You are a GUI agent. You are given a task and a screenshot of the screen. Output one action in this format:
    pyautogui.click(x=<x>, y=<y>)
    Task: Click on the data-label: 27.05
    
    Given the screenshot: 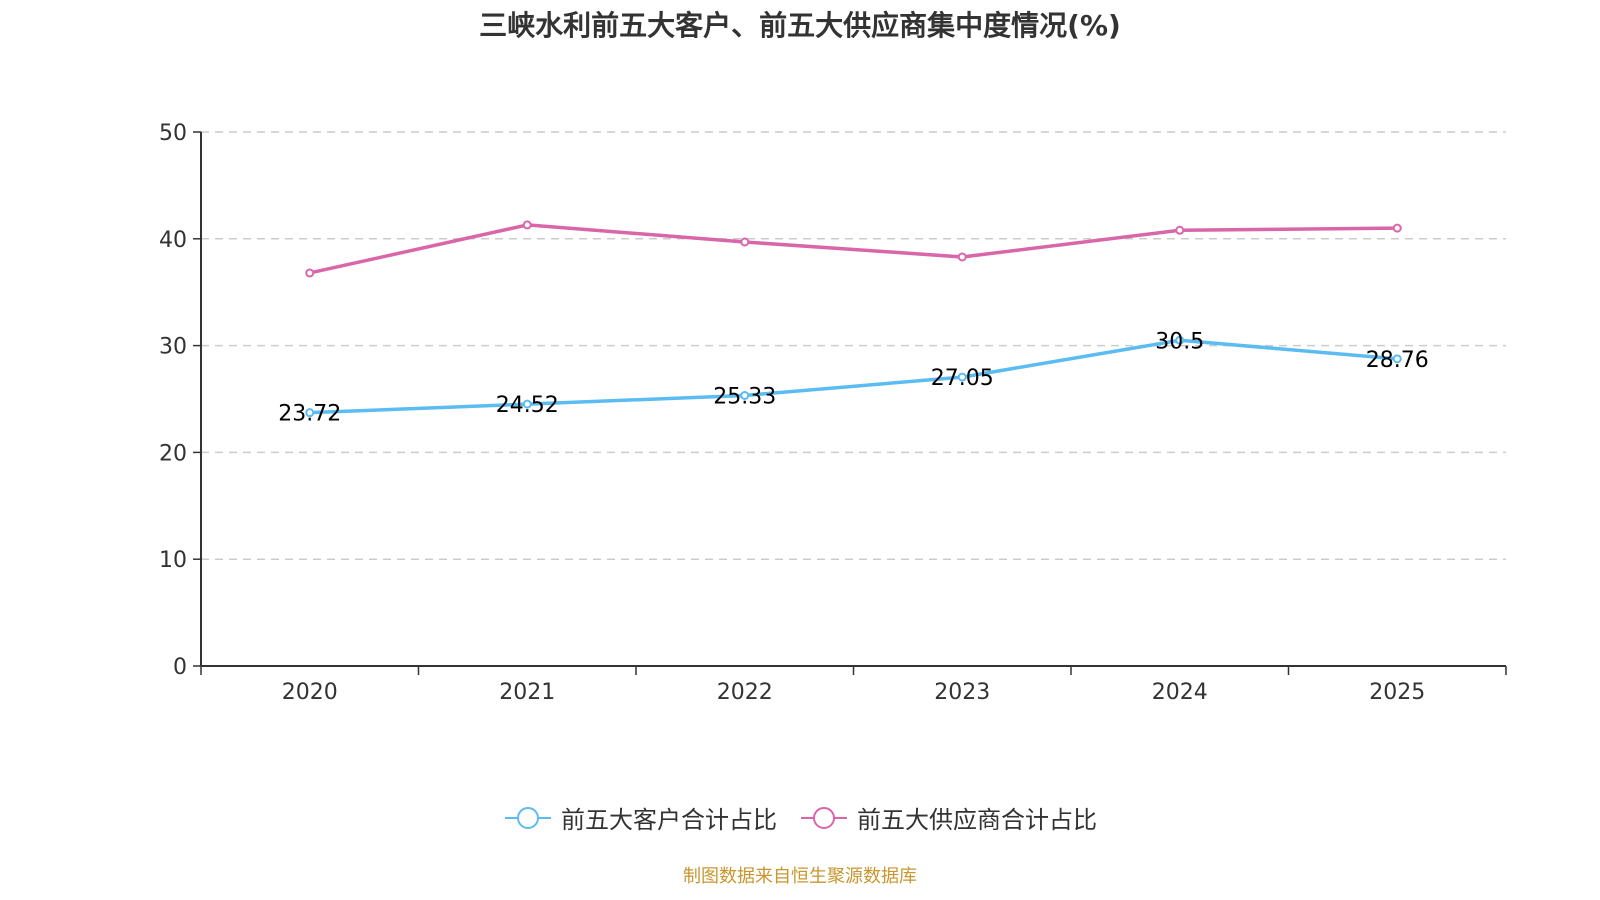 What is the action you would take?
    pyautogui.click(x=962, y=378)
    